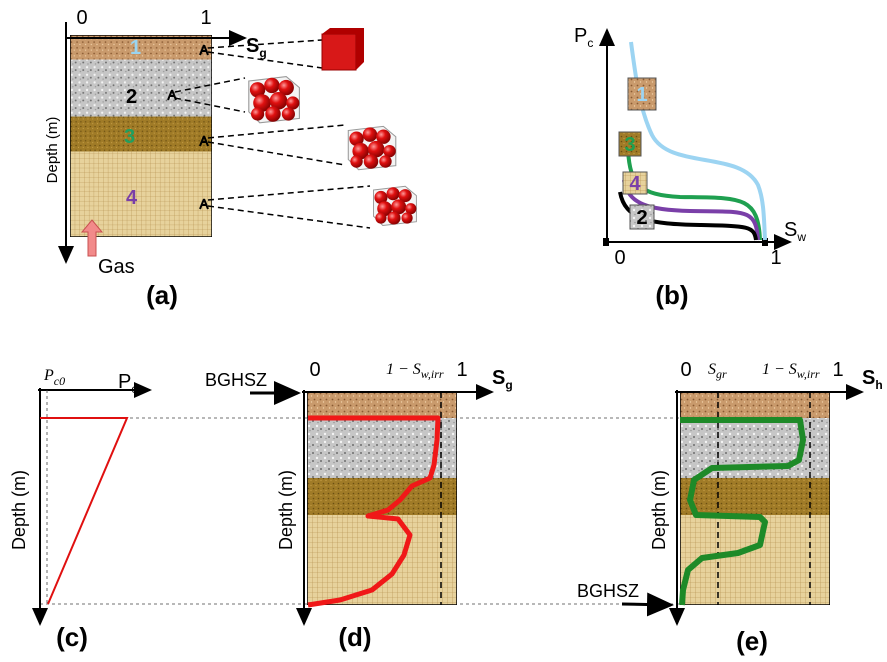  Describe the element at coordinates (671, 295) in the screenshot. I see `caption: (b)` at that location.